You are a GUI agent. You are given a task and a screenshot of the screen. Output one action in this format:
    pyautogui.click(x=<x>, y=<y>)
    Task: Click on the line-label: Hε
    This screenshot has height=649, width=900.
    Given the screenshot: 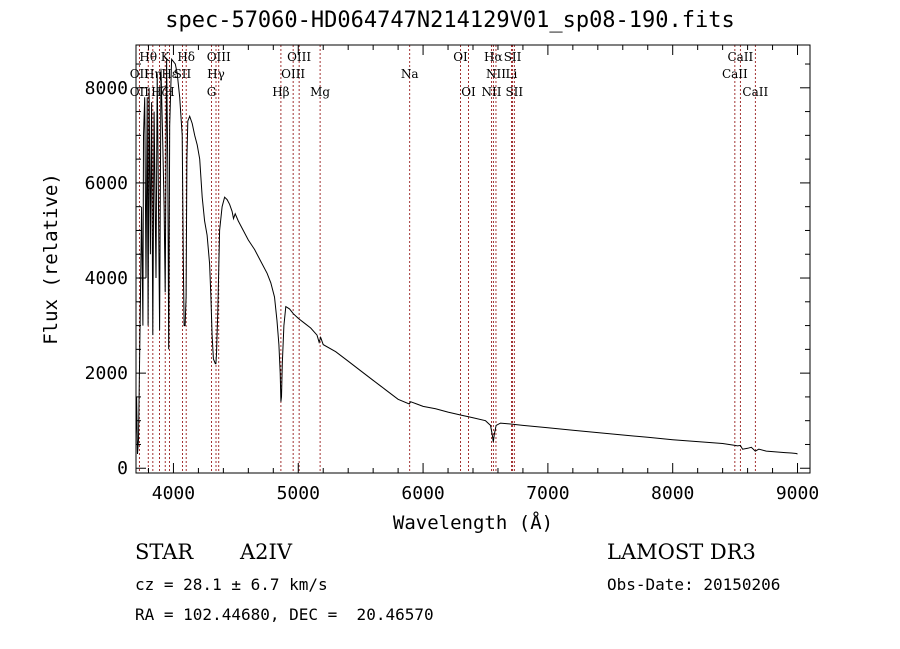 What is the action you would take?
    pyautogui.click(x=169, y=74)
    